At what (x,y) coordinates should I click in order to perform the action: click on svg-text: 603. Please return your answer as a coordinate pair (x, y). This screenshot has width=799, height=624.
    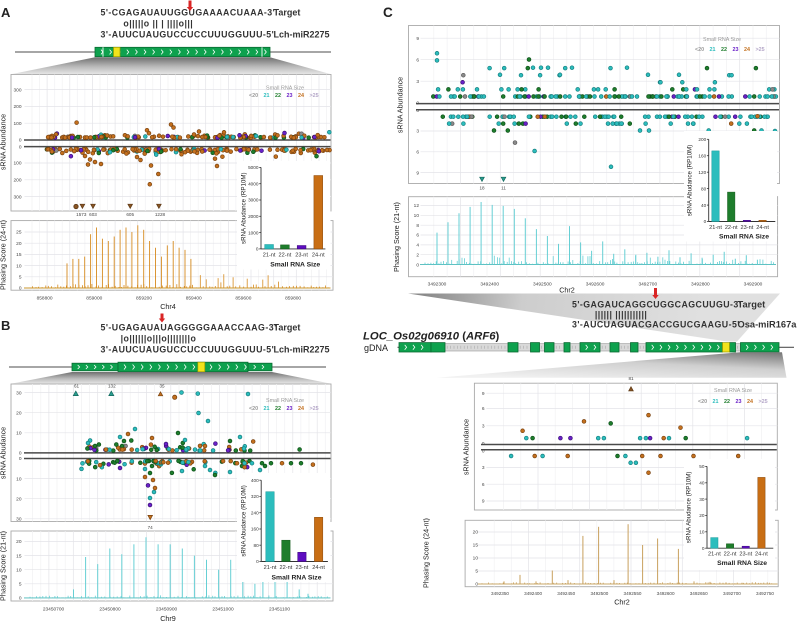
    Looking at the image, I should click on (93, 214).